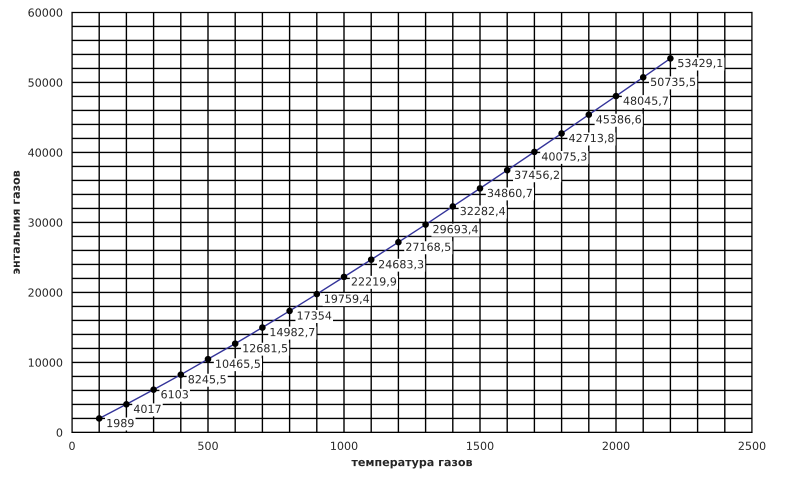 The width and height of the screenshot is (800, 497). I want to click on data-label: 29693,4, so click(455, 229).